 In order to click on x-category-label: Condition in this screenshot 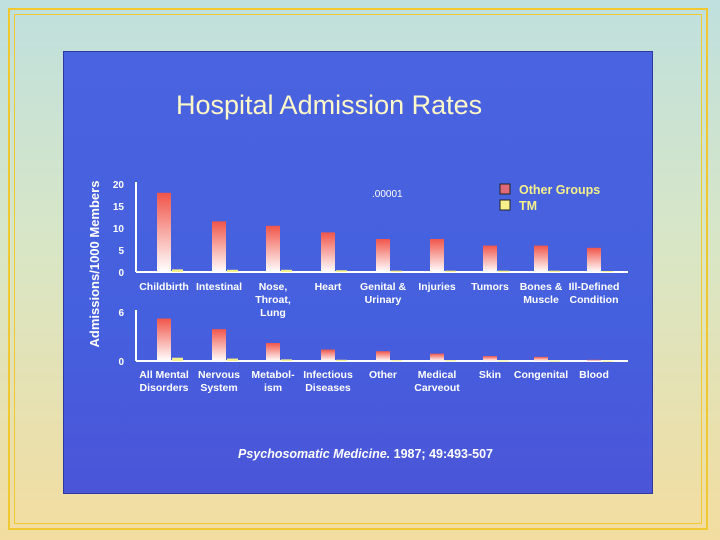, I will do `click(594, 300)`.